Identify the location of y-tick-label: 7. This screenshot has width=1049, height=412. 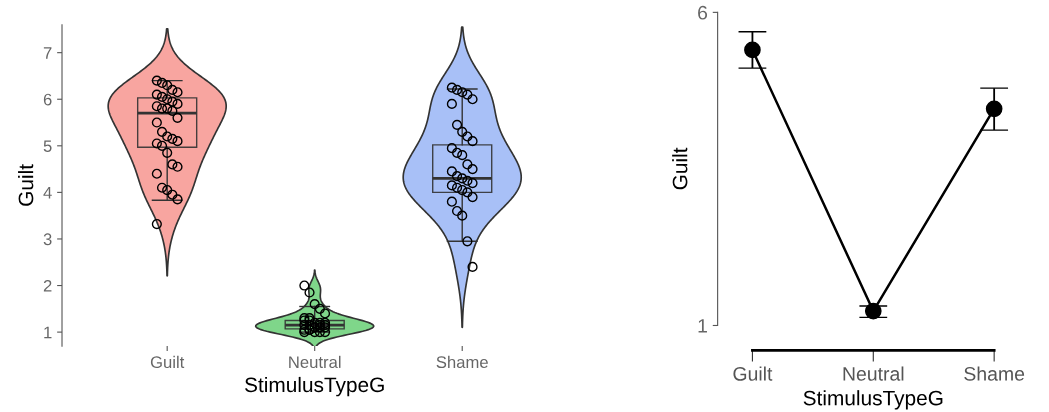
(47, 53).